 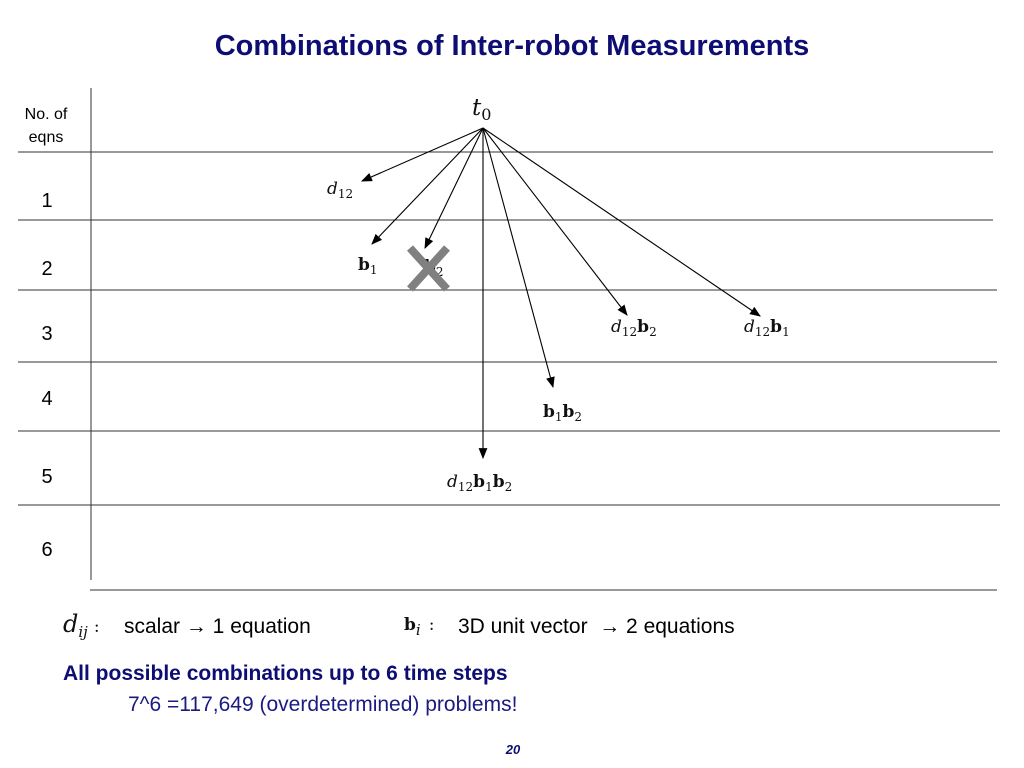 What do you see at coordinates (46, 399) in the screenshot?
I see `row-number: 4` at bounding box center [46, 399].